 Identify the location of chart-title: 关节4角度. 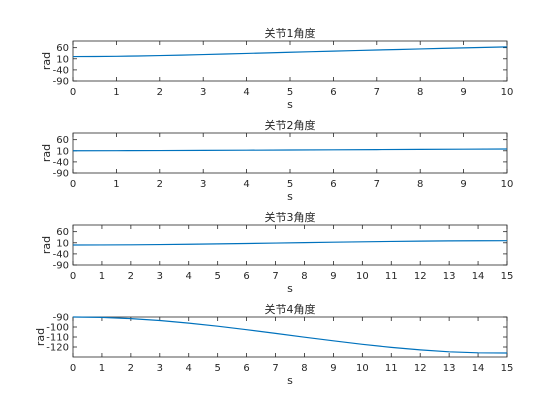
(290, 309).